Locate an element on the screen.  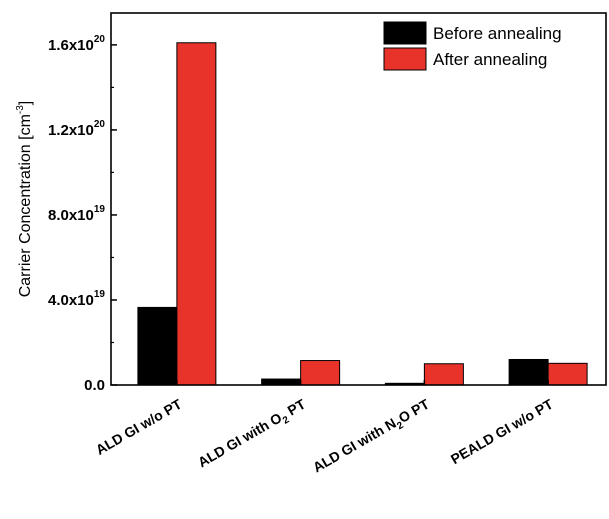
y-tick-label: 1.6x10²⁰ is located at coordinates (76, 44).